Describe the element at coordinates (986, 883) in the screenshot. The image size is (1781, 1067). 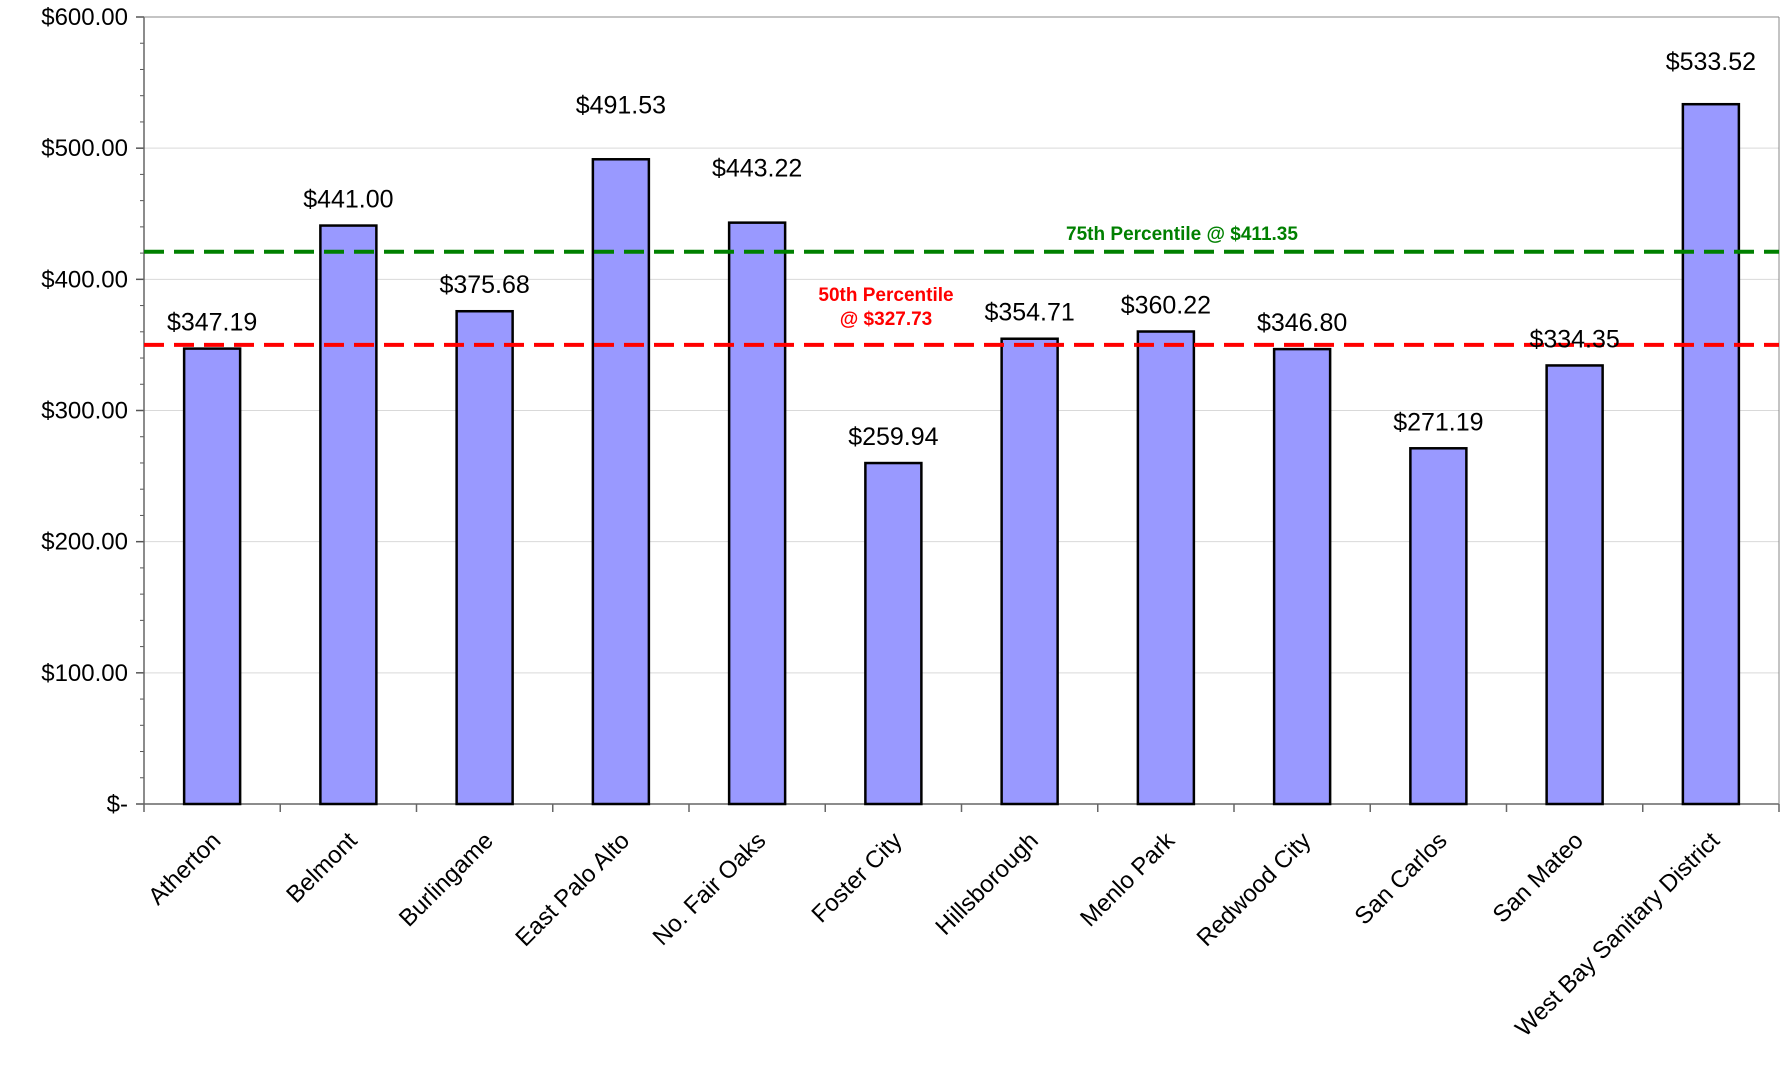
I see `category-label: Hillsborough` at that location.